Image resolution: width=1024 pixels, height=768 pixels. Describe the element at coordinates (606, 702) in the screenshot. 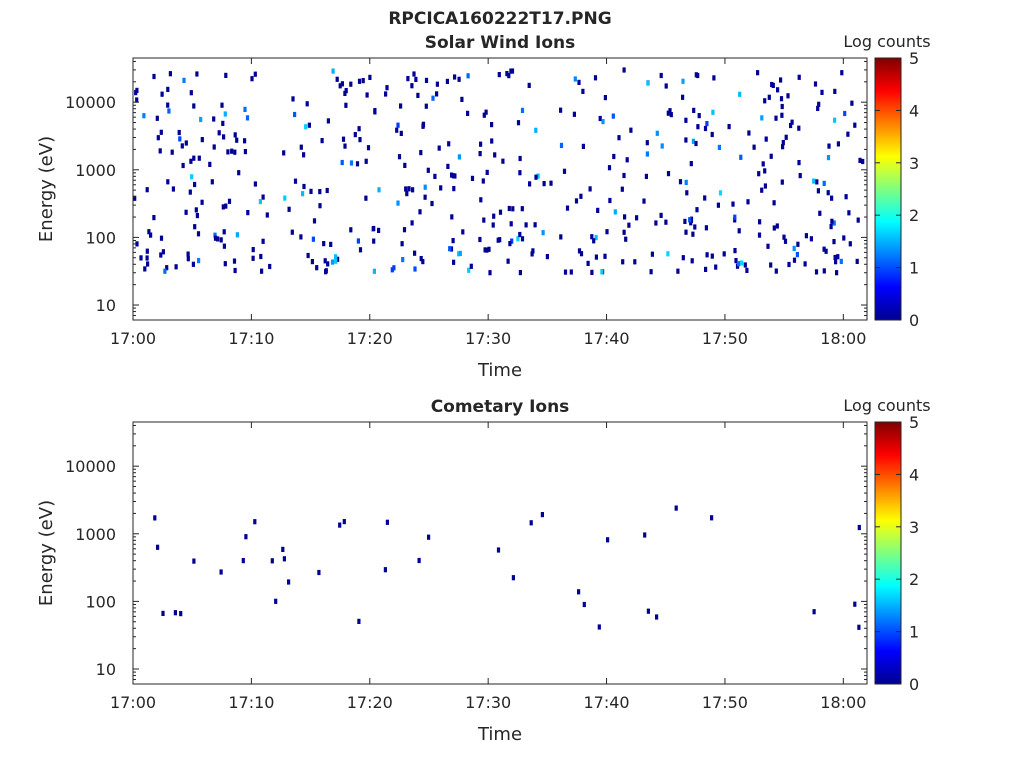

I see `x-tick-label: 17:40` at that location.